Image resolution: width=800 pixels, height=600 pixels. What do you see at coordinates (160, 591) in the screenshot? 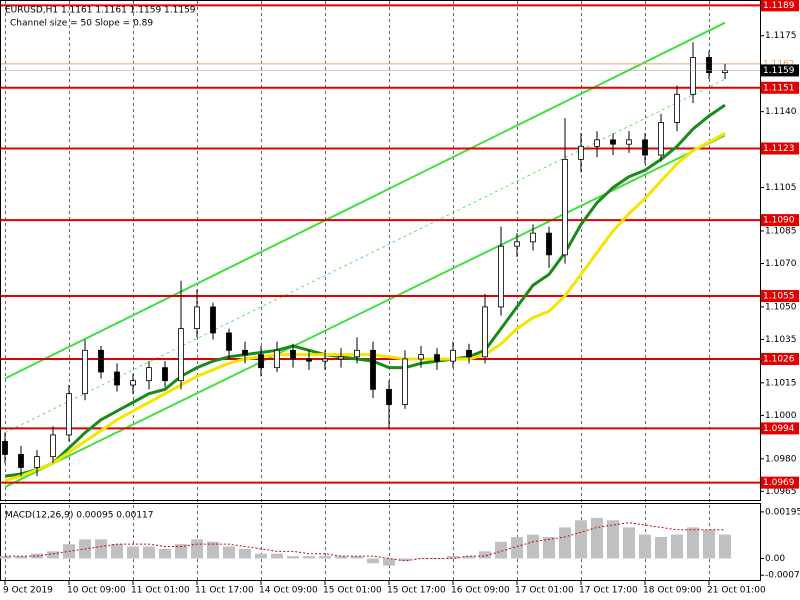
I see `x-tick-label: 11 Oct 01:00` at bounding box center [160, 591].